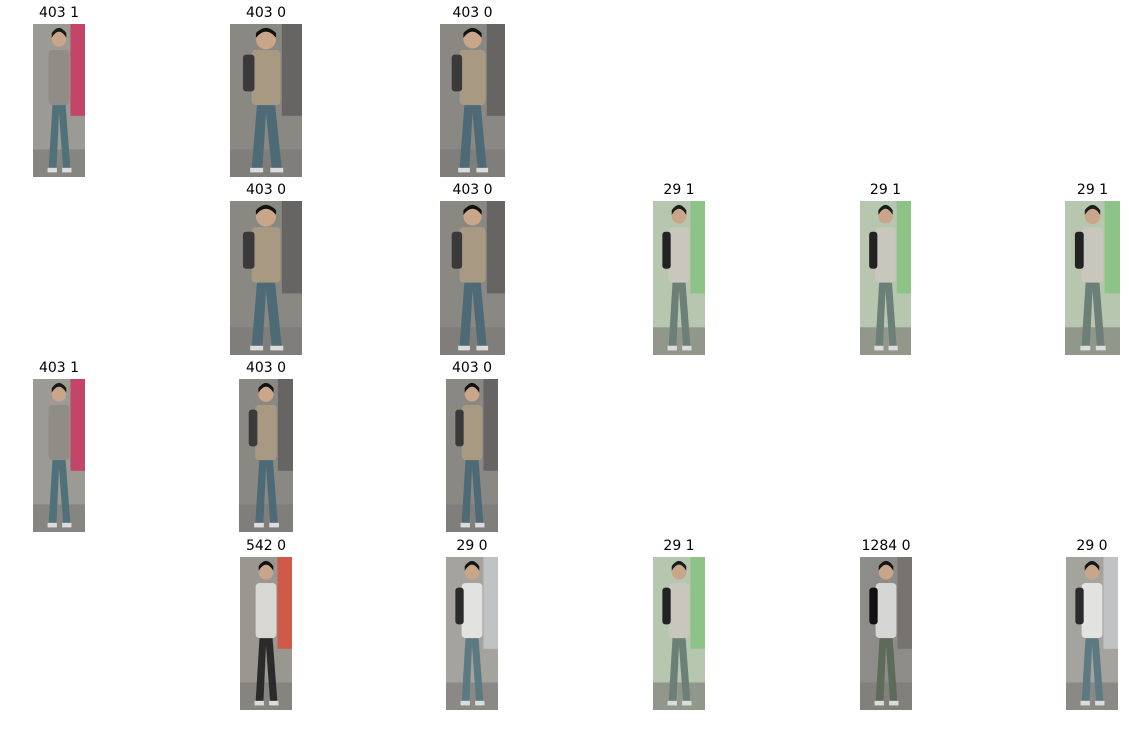 The height and width of the screenshot is (734, 1129). I want to click on grid-cell-r0-c1: 403 0, so click(266, 91).